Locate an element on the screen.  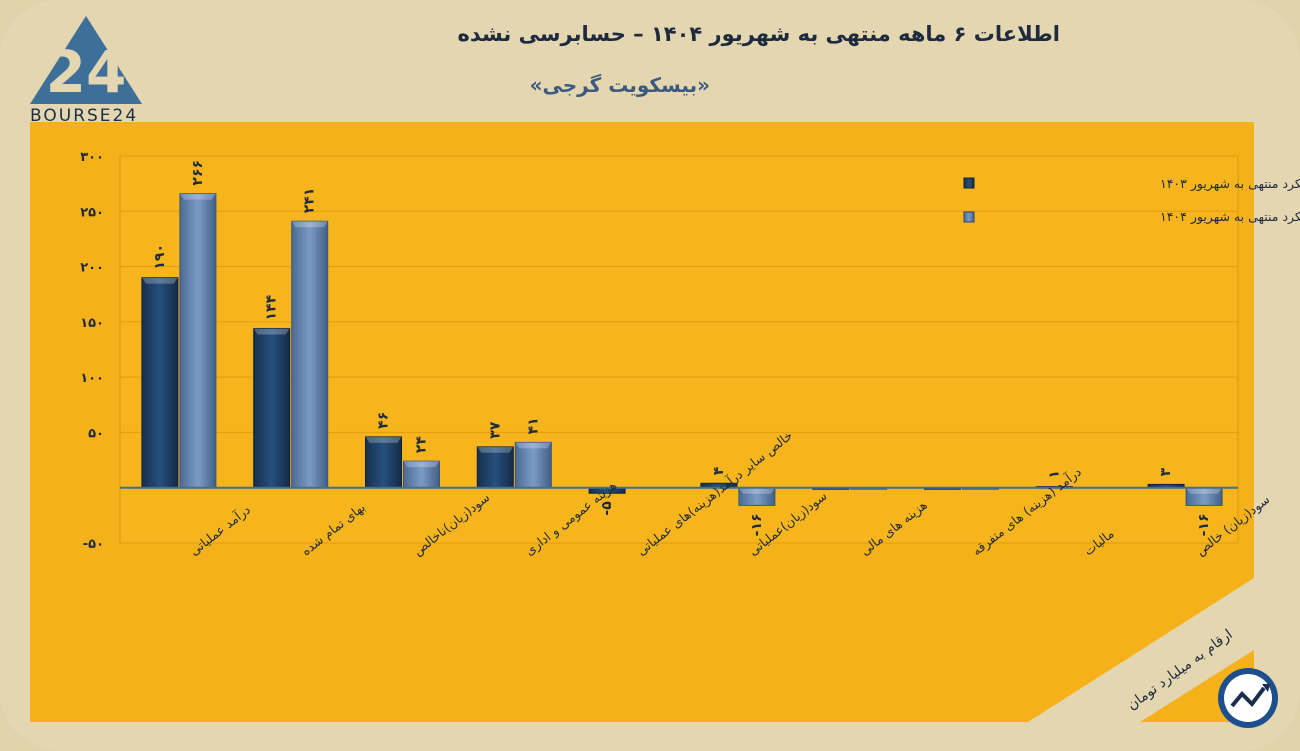
data-label: ۱۹۰ is located at coordinates (160, 257).